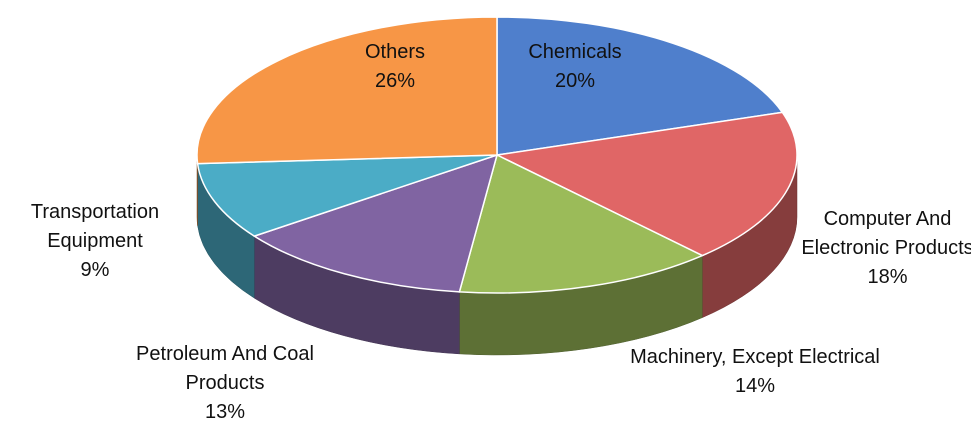  I want to click on value-label: 18%, so click(887, 277).